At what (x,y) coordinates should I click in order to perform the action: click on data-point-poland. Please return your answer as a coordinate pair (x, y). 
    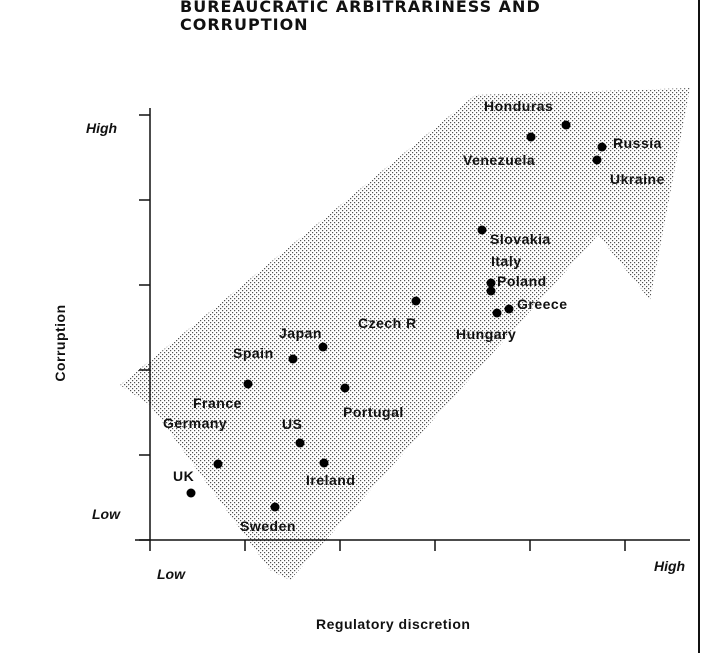
    Looking at the image, I should click on (491, 291).